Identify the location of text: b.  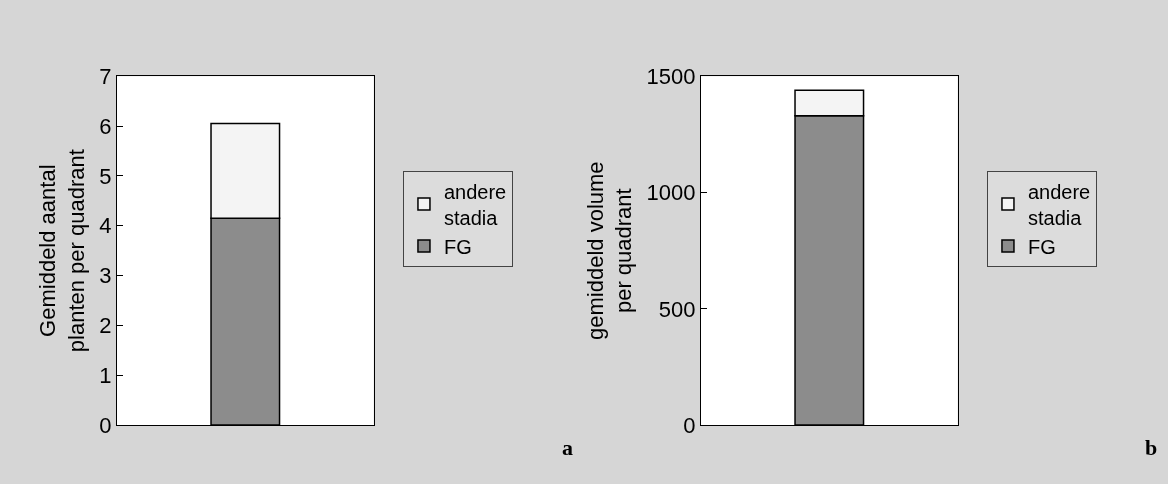
(1151, 447).